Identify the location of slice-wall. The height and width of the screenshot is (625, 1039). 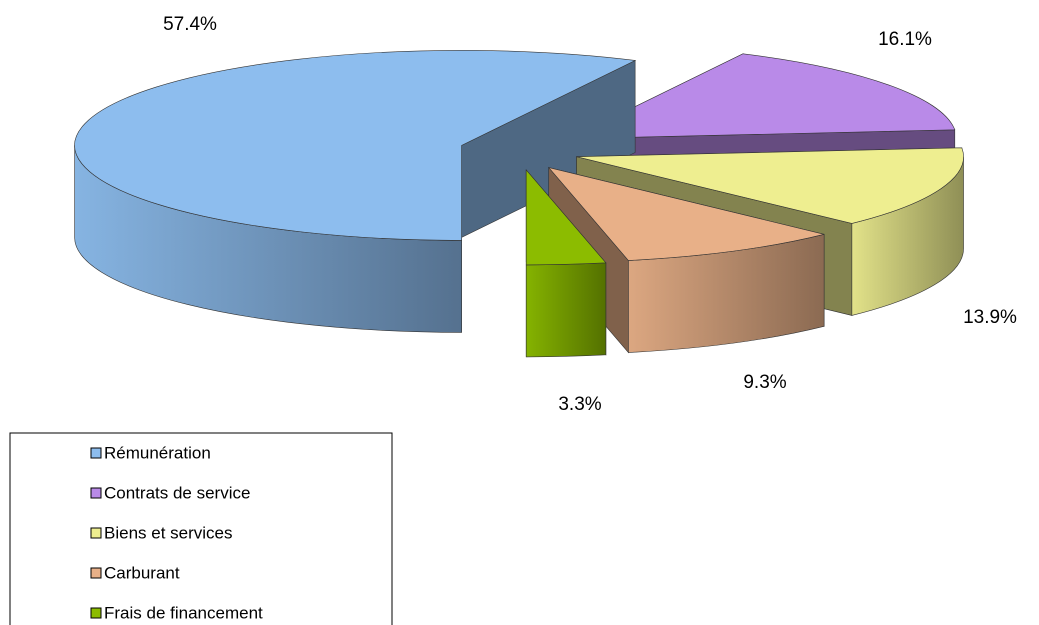
(566, 310).